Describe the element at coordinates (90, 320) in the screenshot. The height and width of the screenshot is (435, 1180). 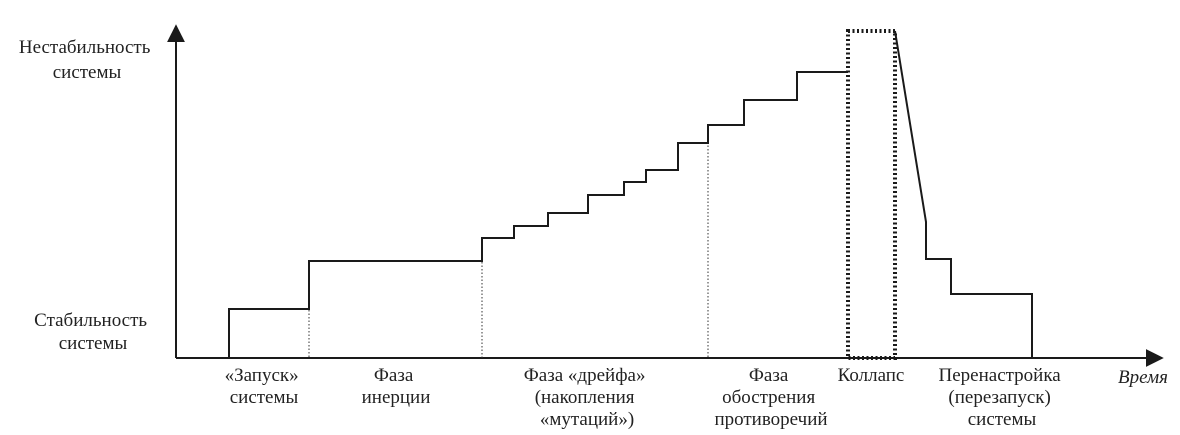
I see `y-bottom-label-line: Стабильность` at that location.